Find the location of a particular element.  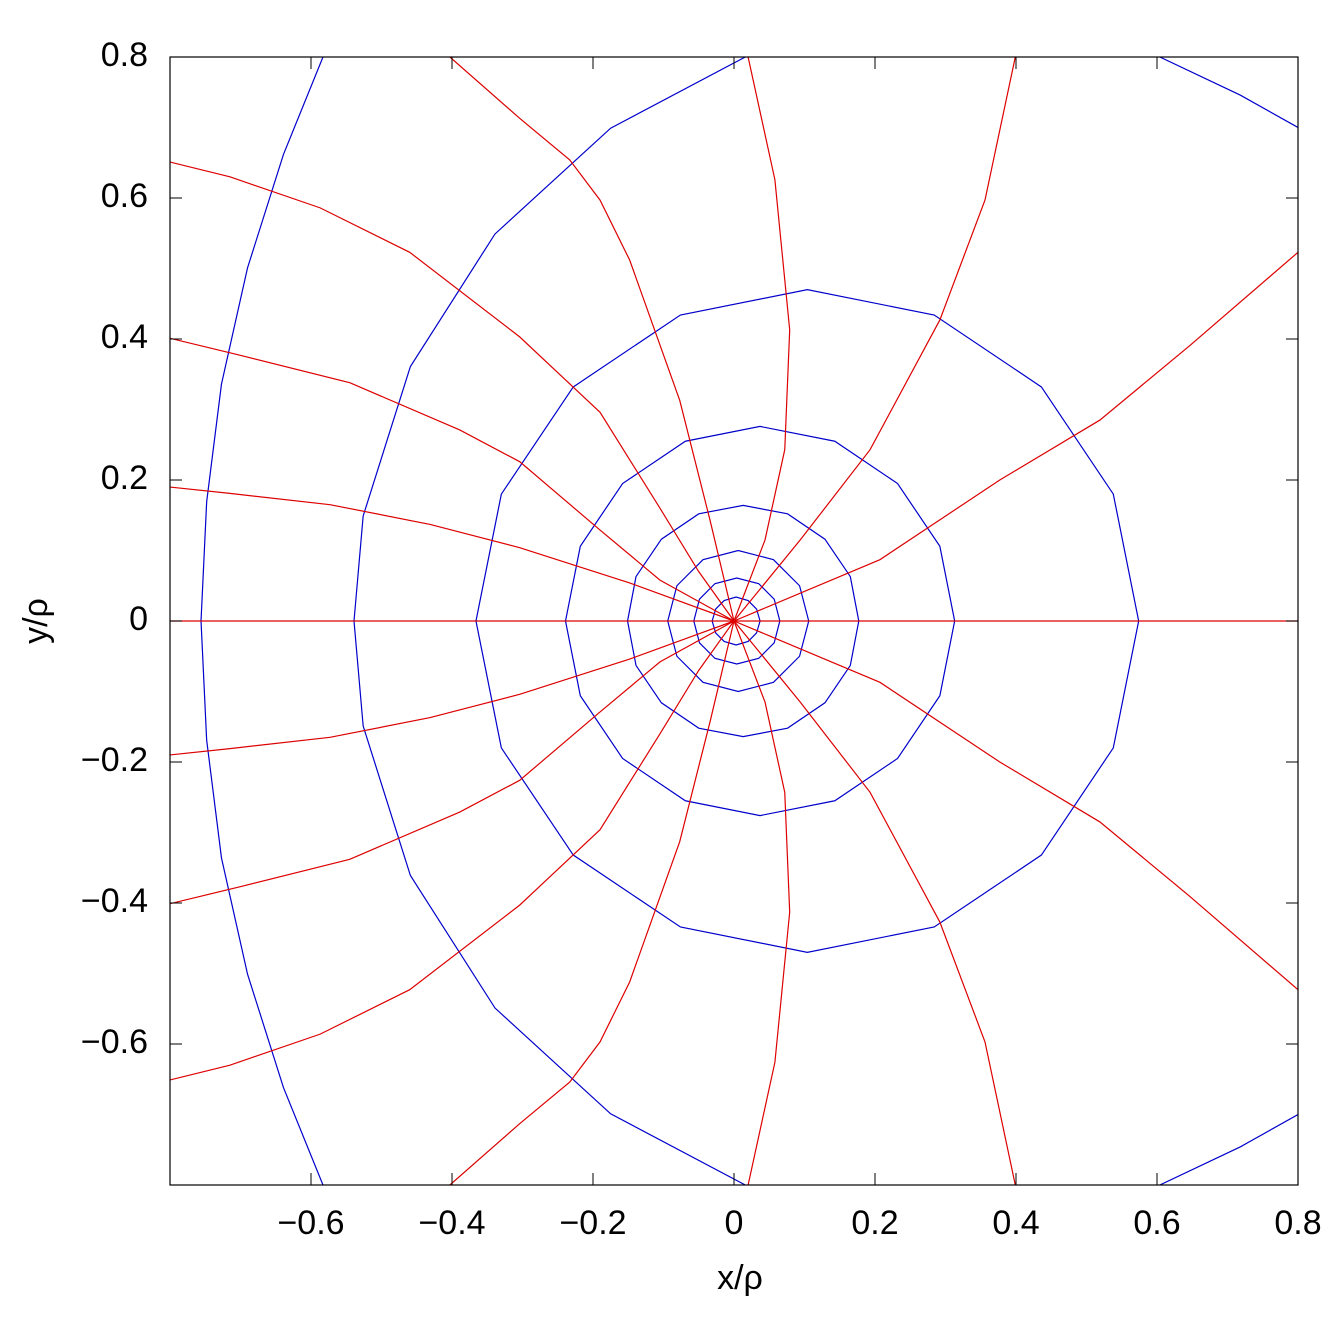

y-tick-label: 0.6 is located at coordinates (124, 196).